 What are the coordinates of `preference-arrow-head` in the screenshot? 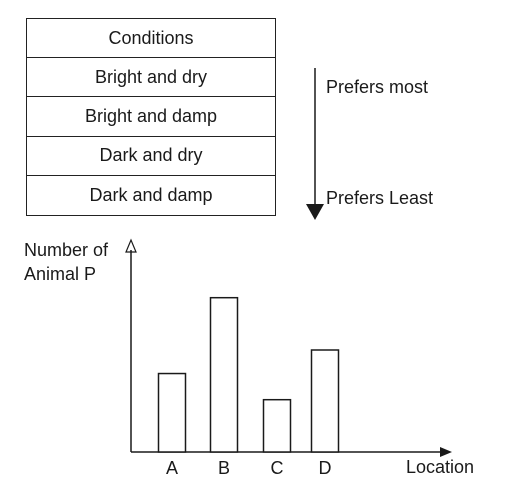 It's located at (315, 212).